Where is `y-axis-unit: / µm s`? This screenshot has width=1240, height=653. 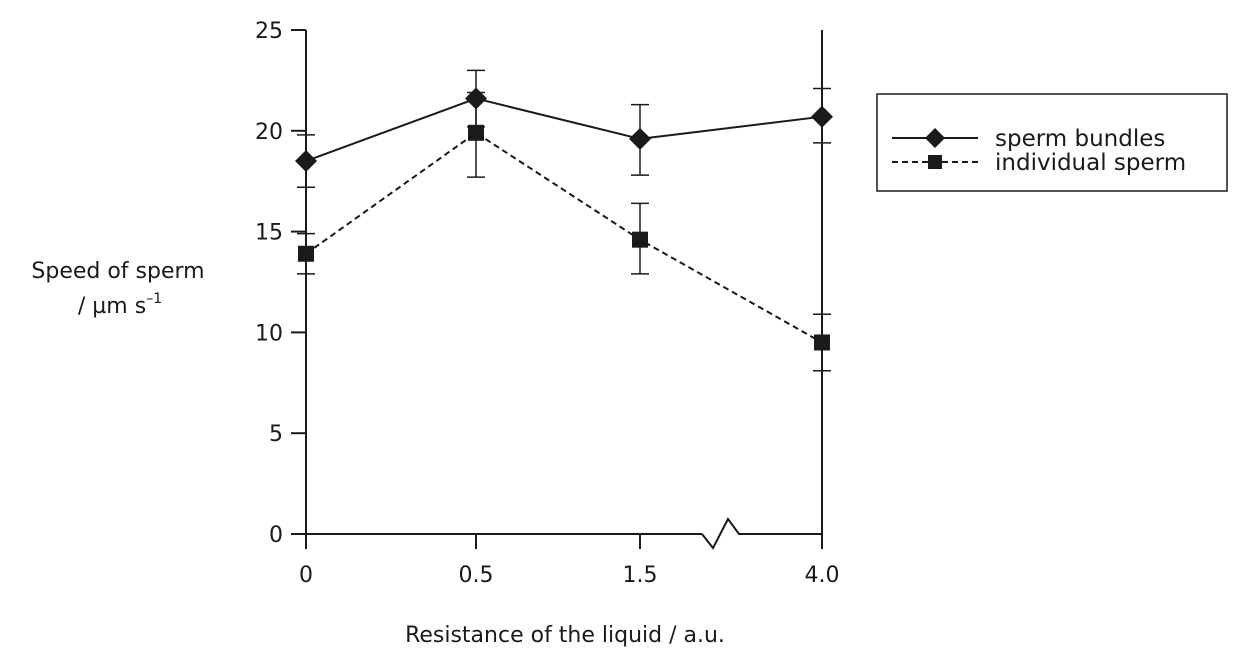 y-axis-unit: / µm s is located at coordinates (112, 306).